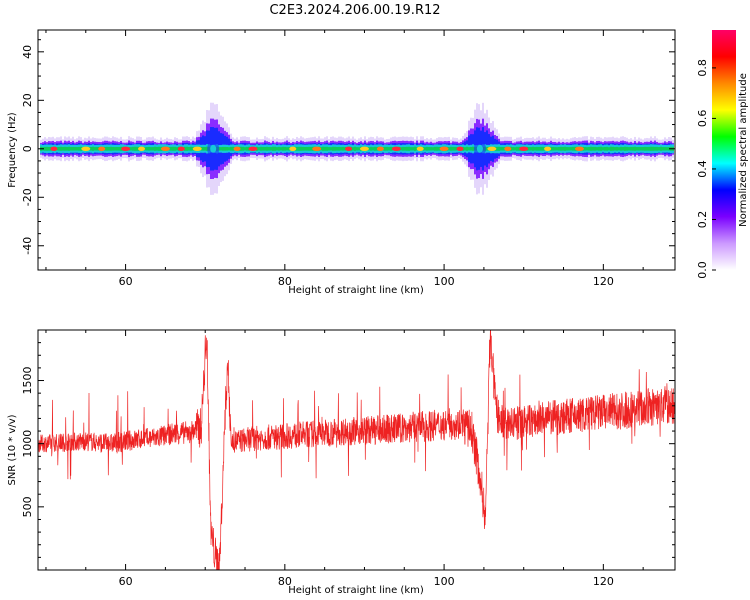  Describe the element at coordinates (285, 581) in the screenshot. I see `x-tick-label: 80` at that location.